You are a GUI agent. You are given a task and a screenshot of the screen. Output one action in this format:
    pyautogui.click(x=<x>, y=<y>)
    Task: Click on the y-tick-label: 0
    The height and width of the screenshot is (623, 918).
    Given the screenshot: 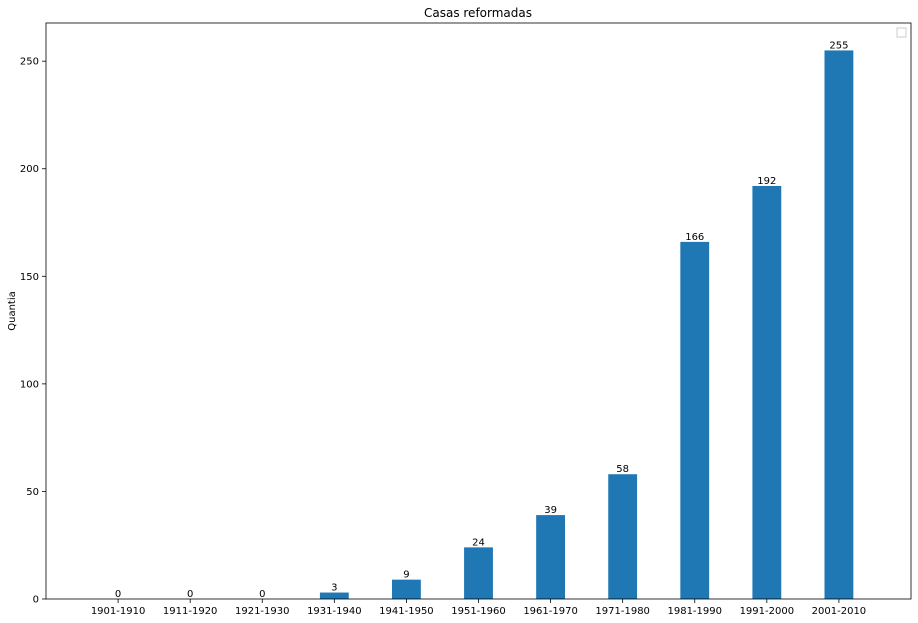 What is the action you would take?
    pyautogui.click(x=36, y=600)
    